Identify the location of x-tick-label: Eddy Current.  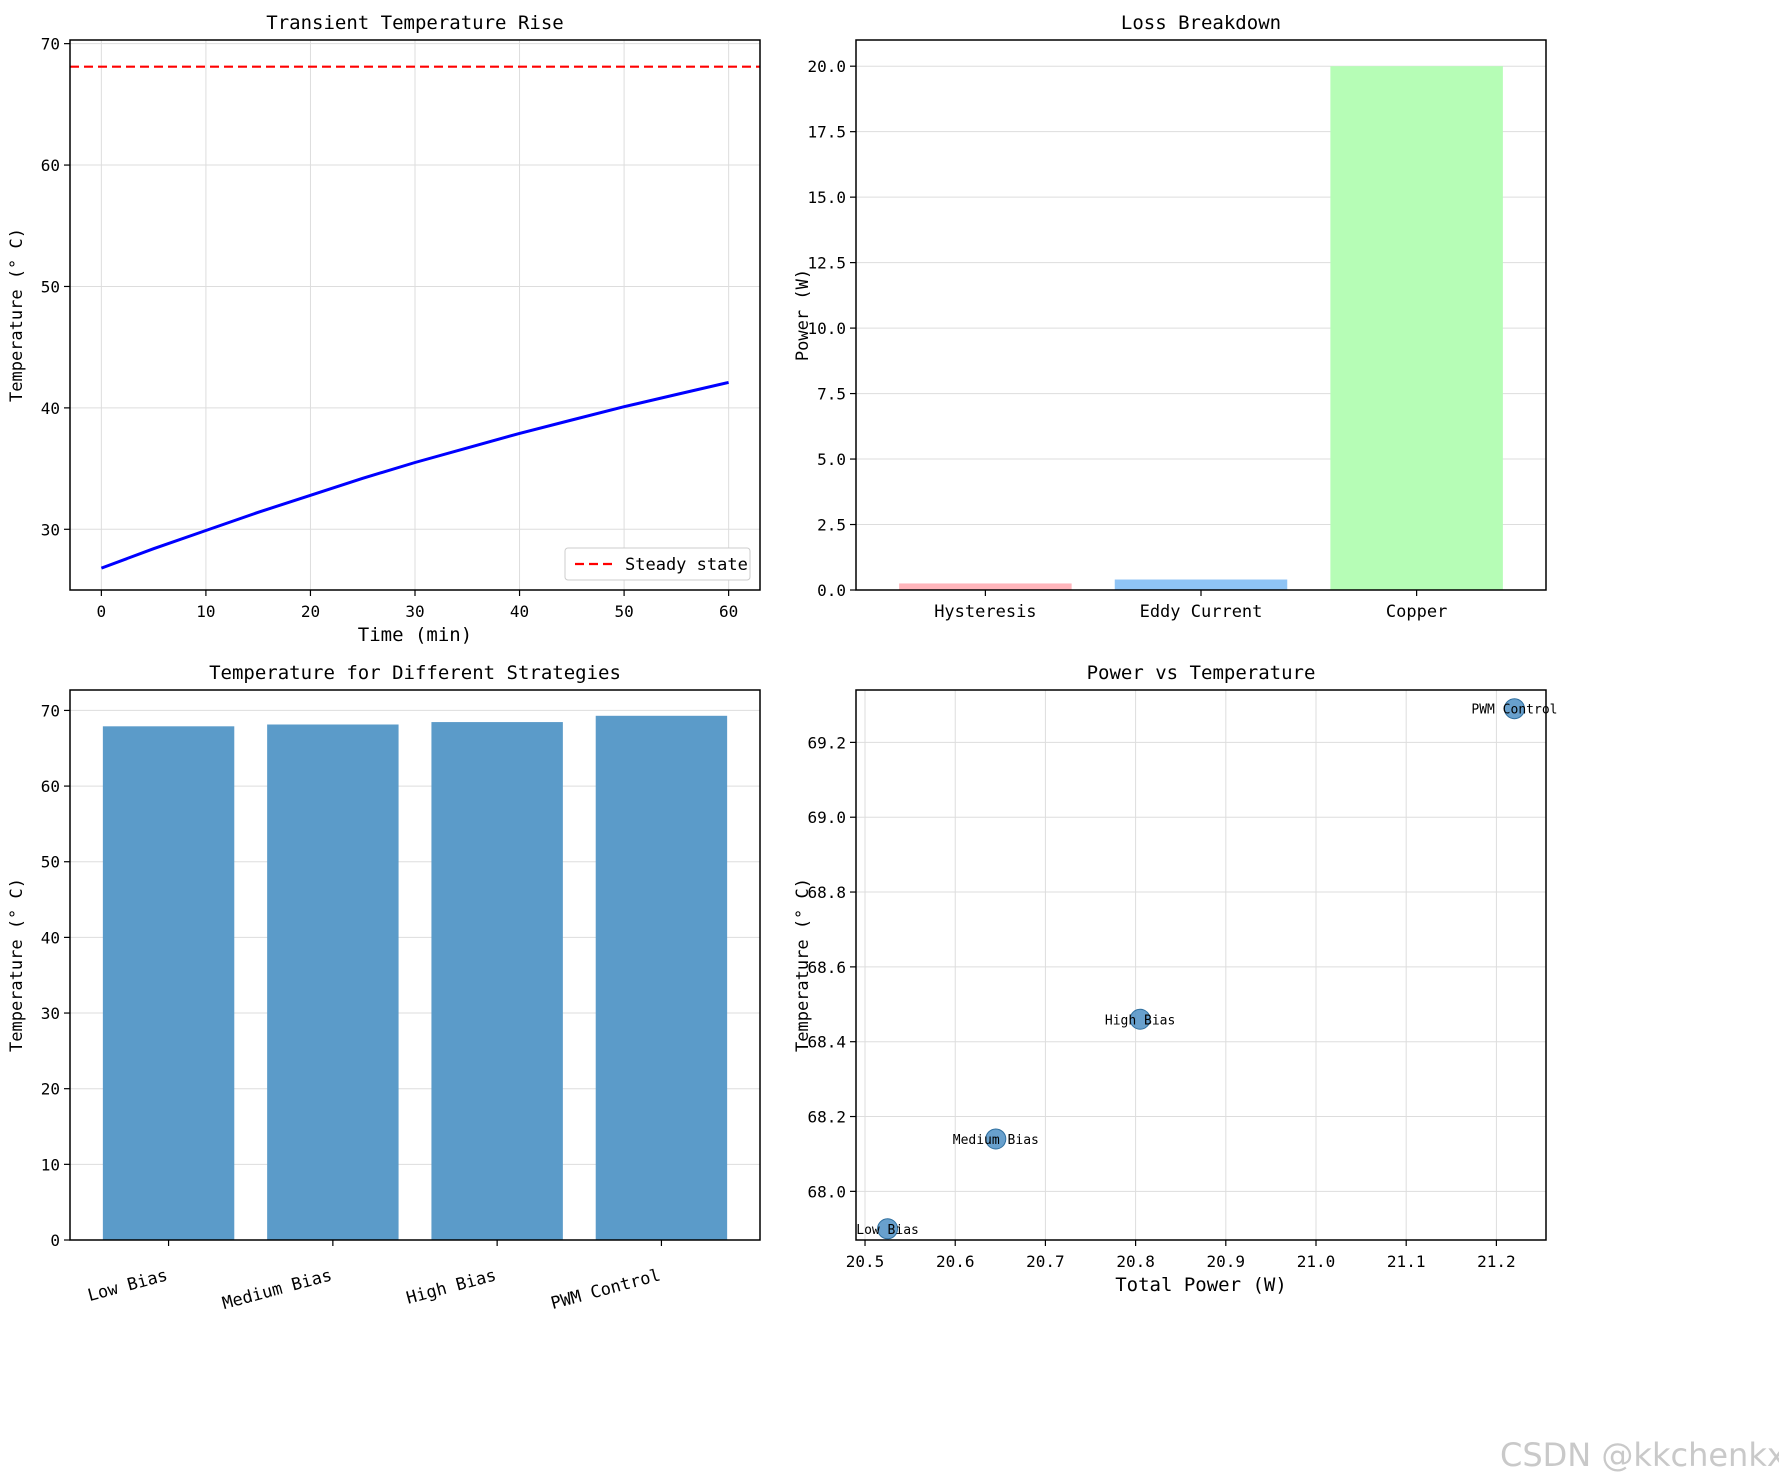
(1201, 612).